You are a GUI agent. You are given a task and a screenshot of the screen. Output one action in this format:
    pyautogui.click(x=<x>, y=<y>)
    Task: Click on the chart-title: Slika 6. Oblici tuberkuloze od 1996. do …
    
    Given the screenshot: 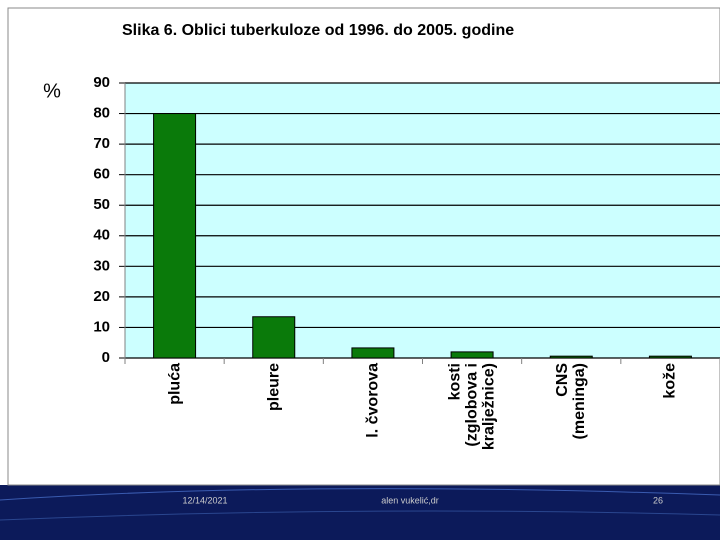 What is the action you would take?
    pyautogui.click(x=318, y=30)
    